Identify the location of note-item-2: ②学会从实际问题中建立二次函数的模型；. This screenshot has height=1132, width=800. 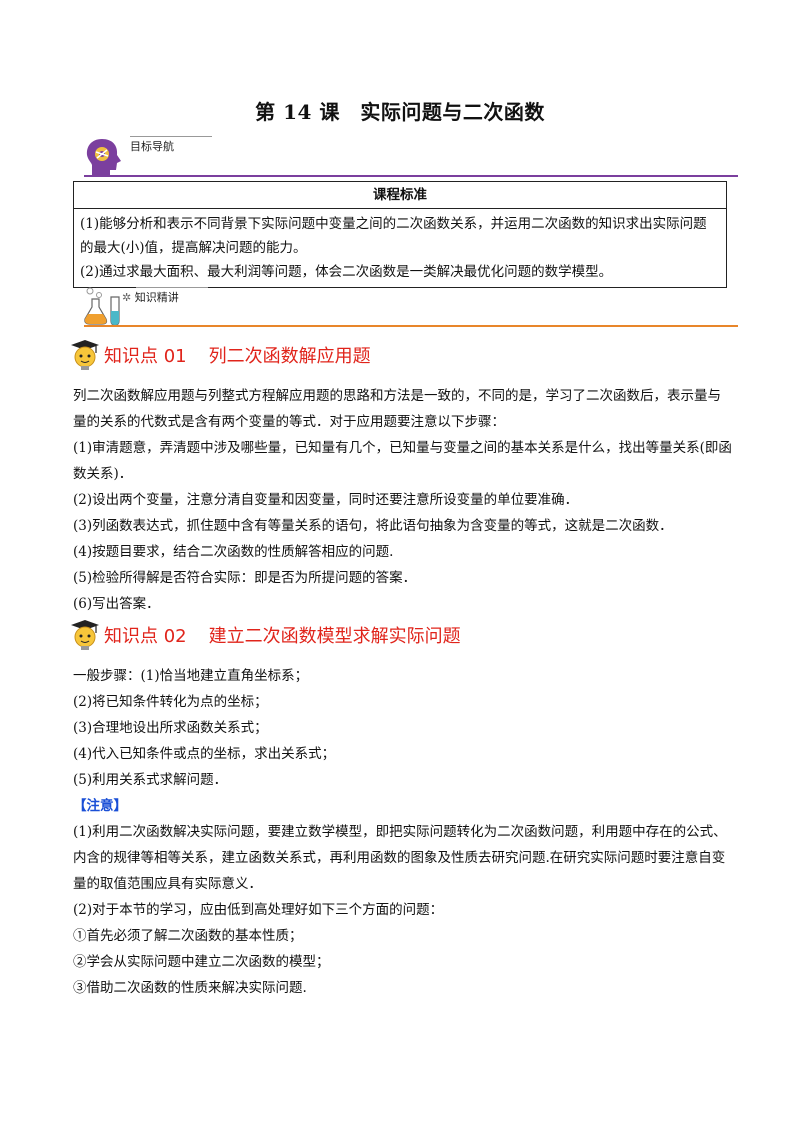
(201, 962).